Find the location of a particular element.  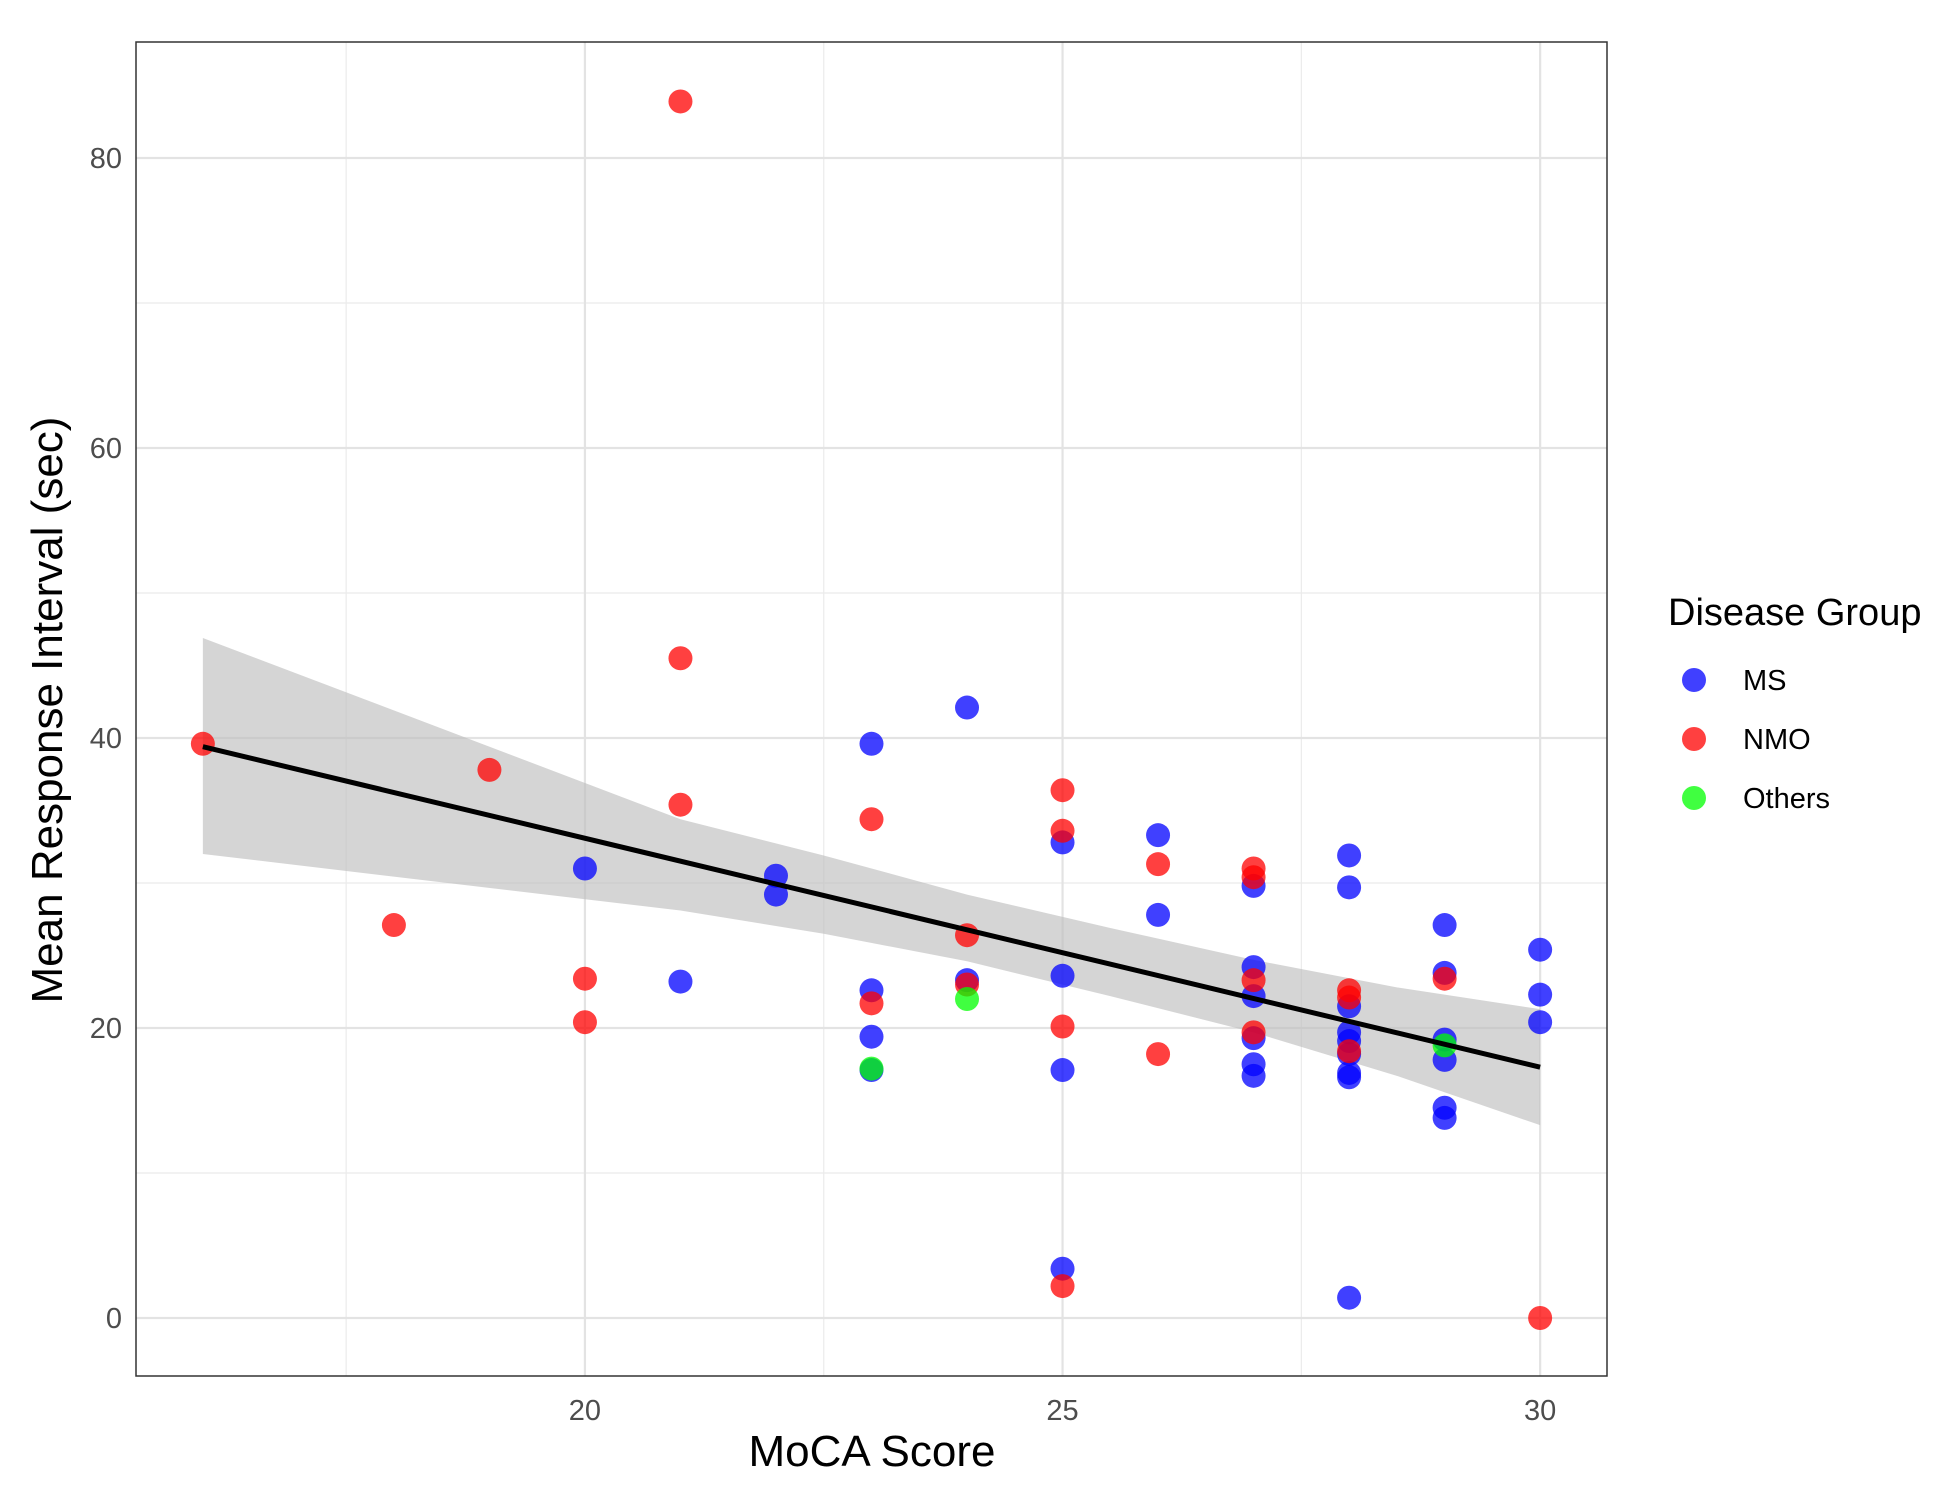

x-tick-label: 25 is located at coordinates (1062, 1411).